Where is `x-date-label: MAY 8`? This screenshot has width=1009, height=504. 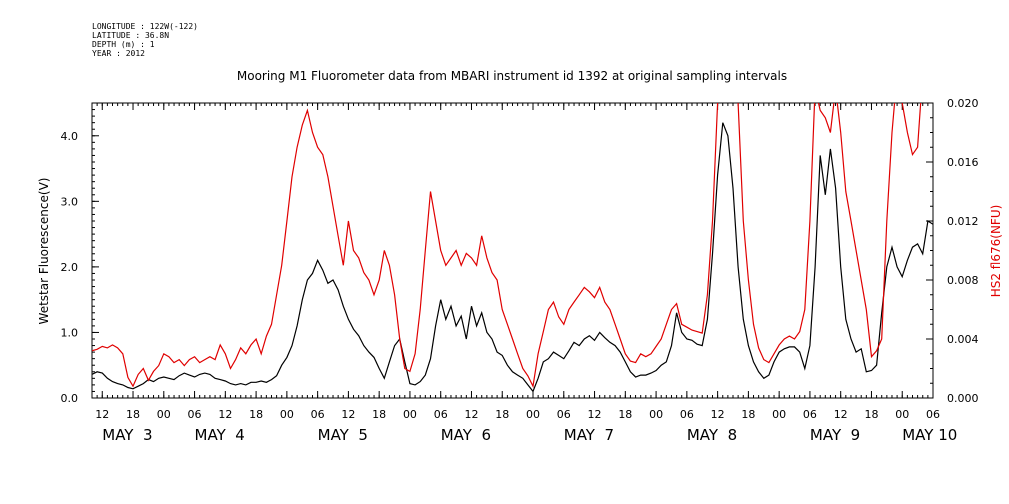
x-date-label: MAY 8 is located at coordinates (712, 435).